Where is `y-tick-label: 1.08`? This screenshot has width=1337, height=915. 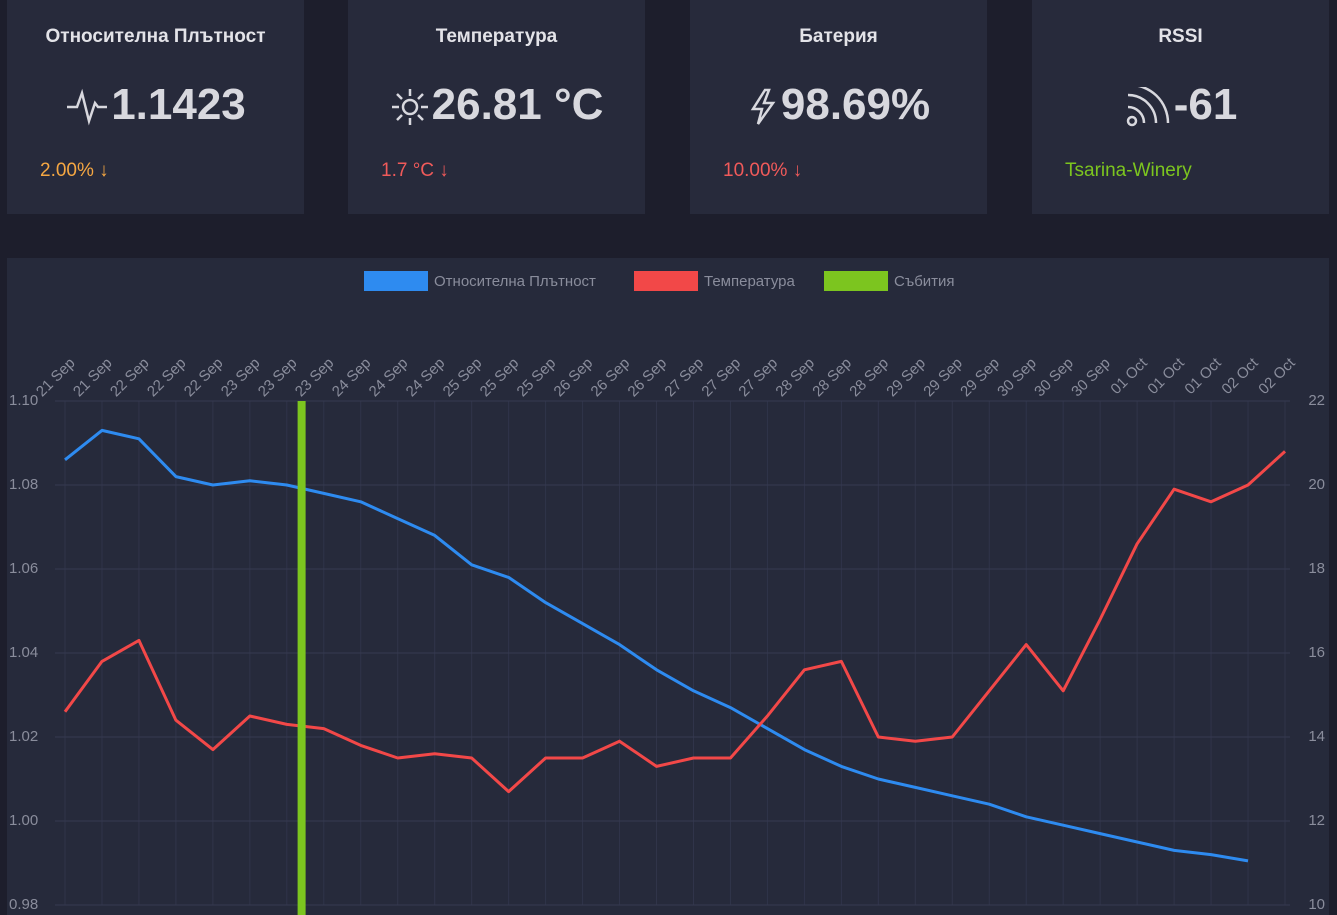
y-tick-label: 1.08 is located at coordinates (23, 484).